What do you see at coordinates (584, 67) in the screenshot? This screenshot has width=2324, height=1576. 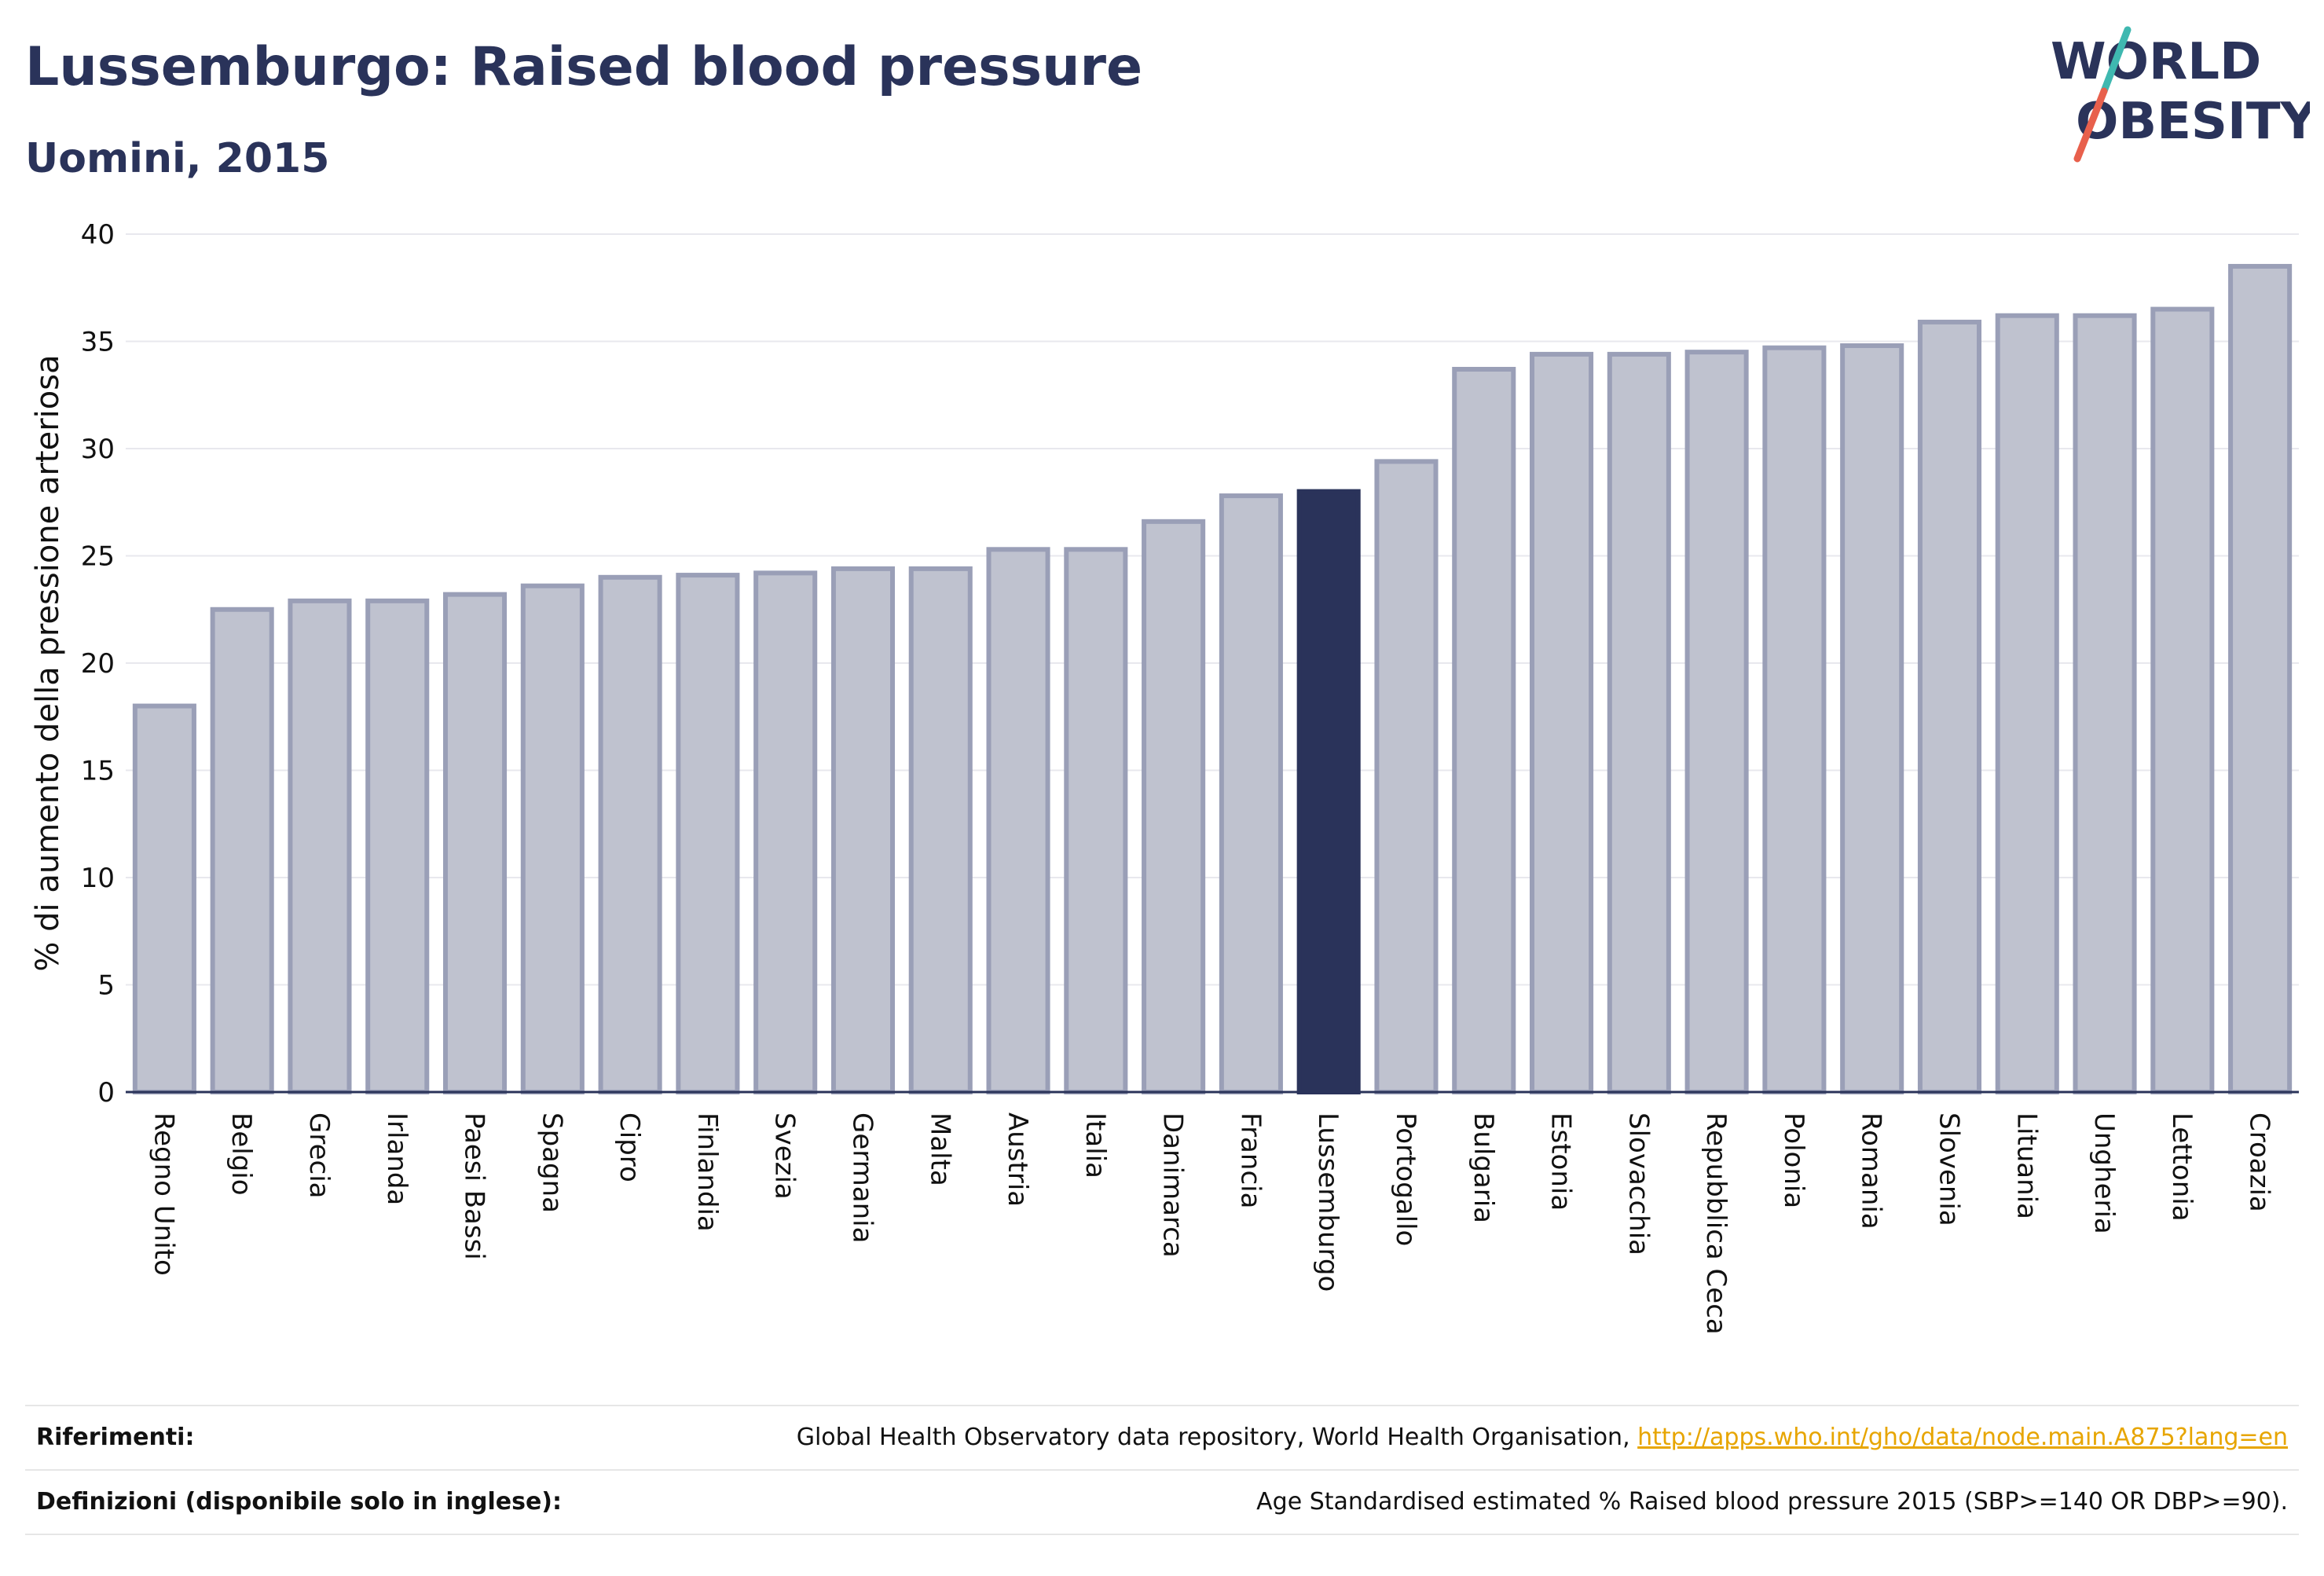 I see `page-title: Lussemburgo: Raised blood pressure` at bounding box center [584, 67].